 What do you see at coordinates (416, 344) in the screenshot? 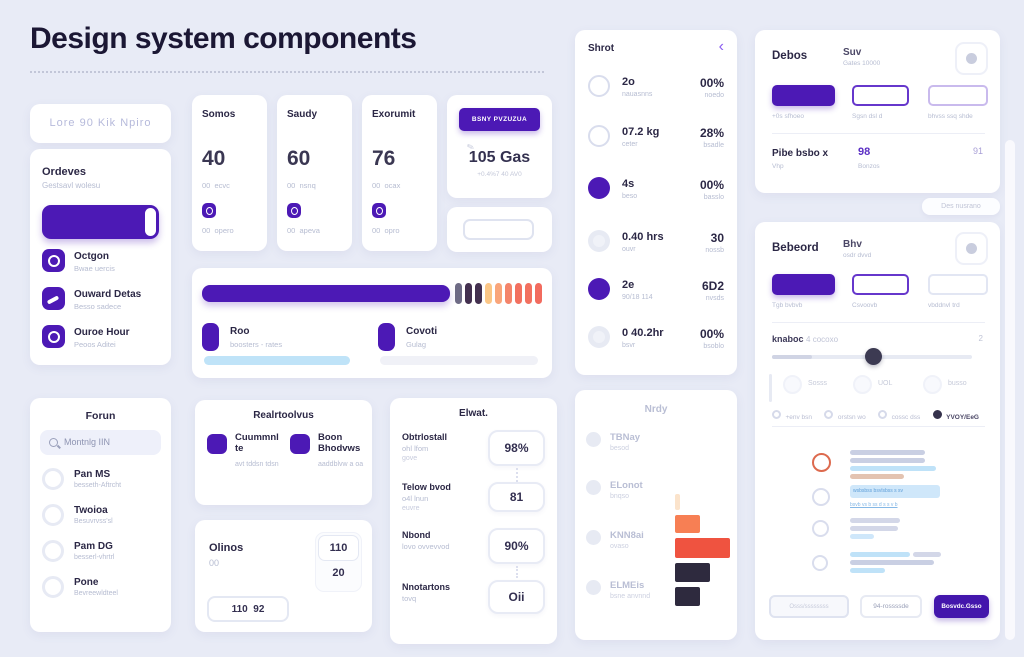
I see `item-sub: Gulag` at bounding box center [416, 344].